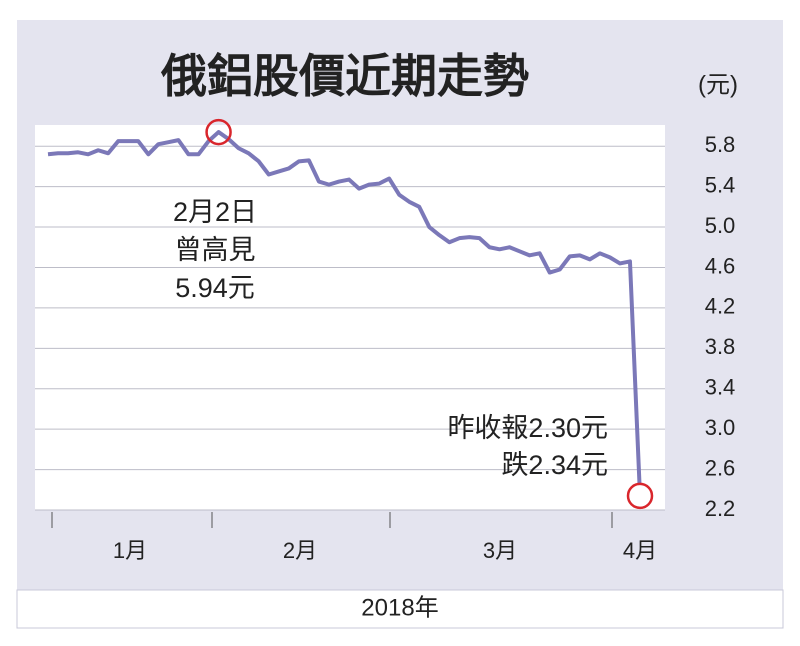 This screenshot has height=646, width=800. I want to click on high-annotation: 曾高見, so click(215, 250).